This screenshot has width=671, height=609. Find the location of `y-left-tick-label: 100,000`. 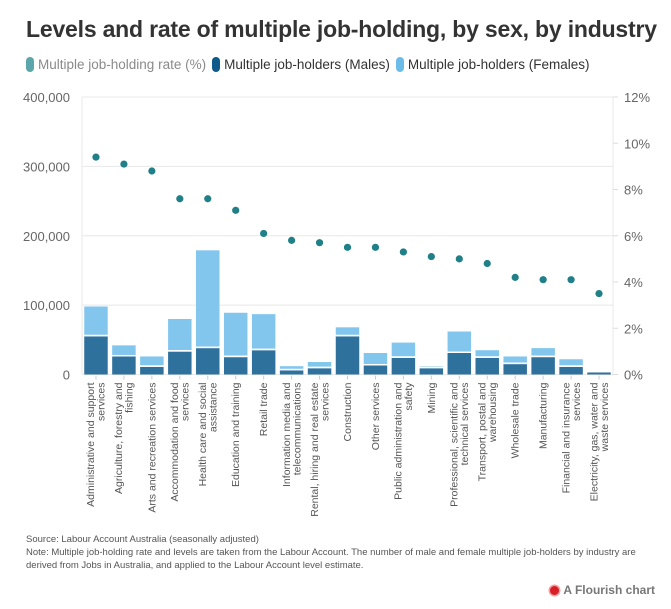

y-left-tick-label: 100,000 is located at coordinates (46, 305).